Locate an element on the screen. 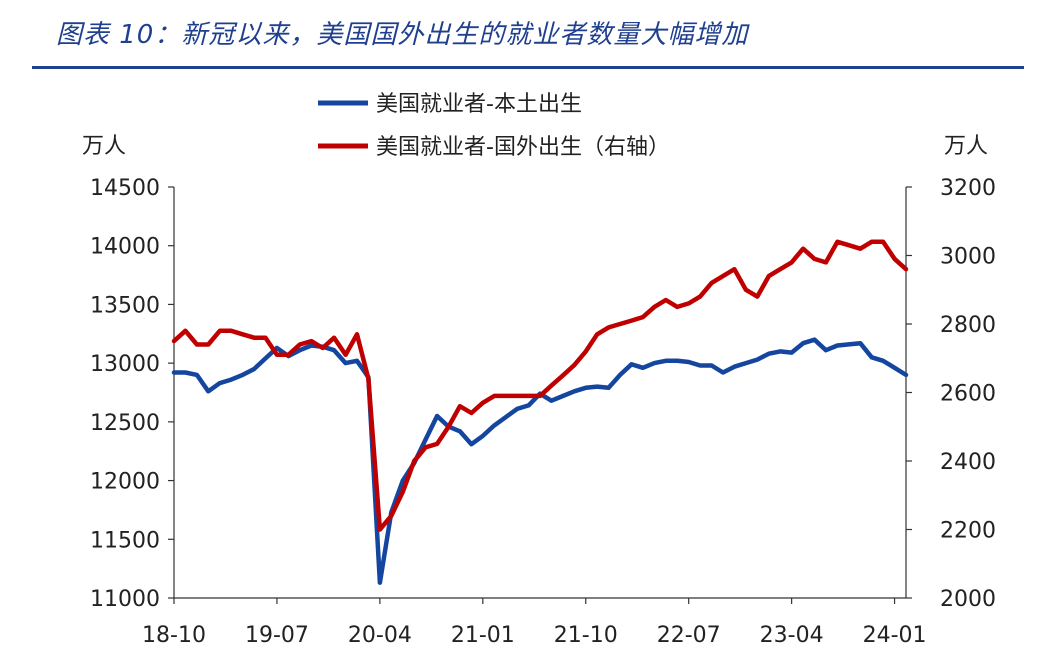  right-tick-label: 2600 is located at coordinates (968, 394).